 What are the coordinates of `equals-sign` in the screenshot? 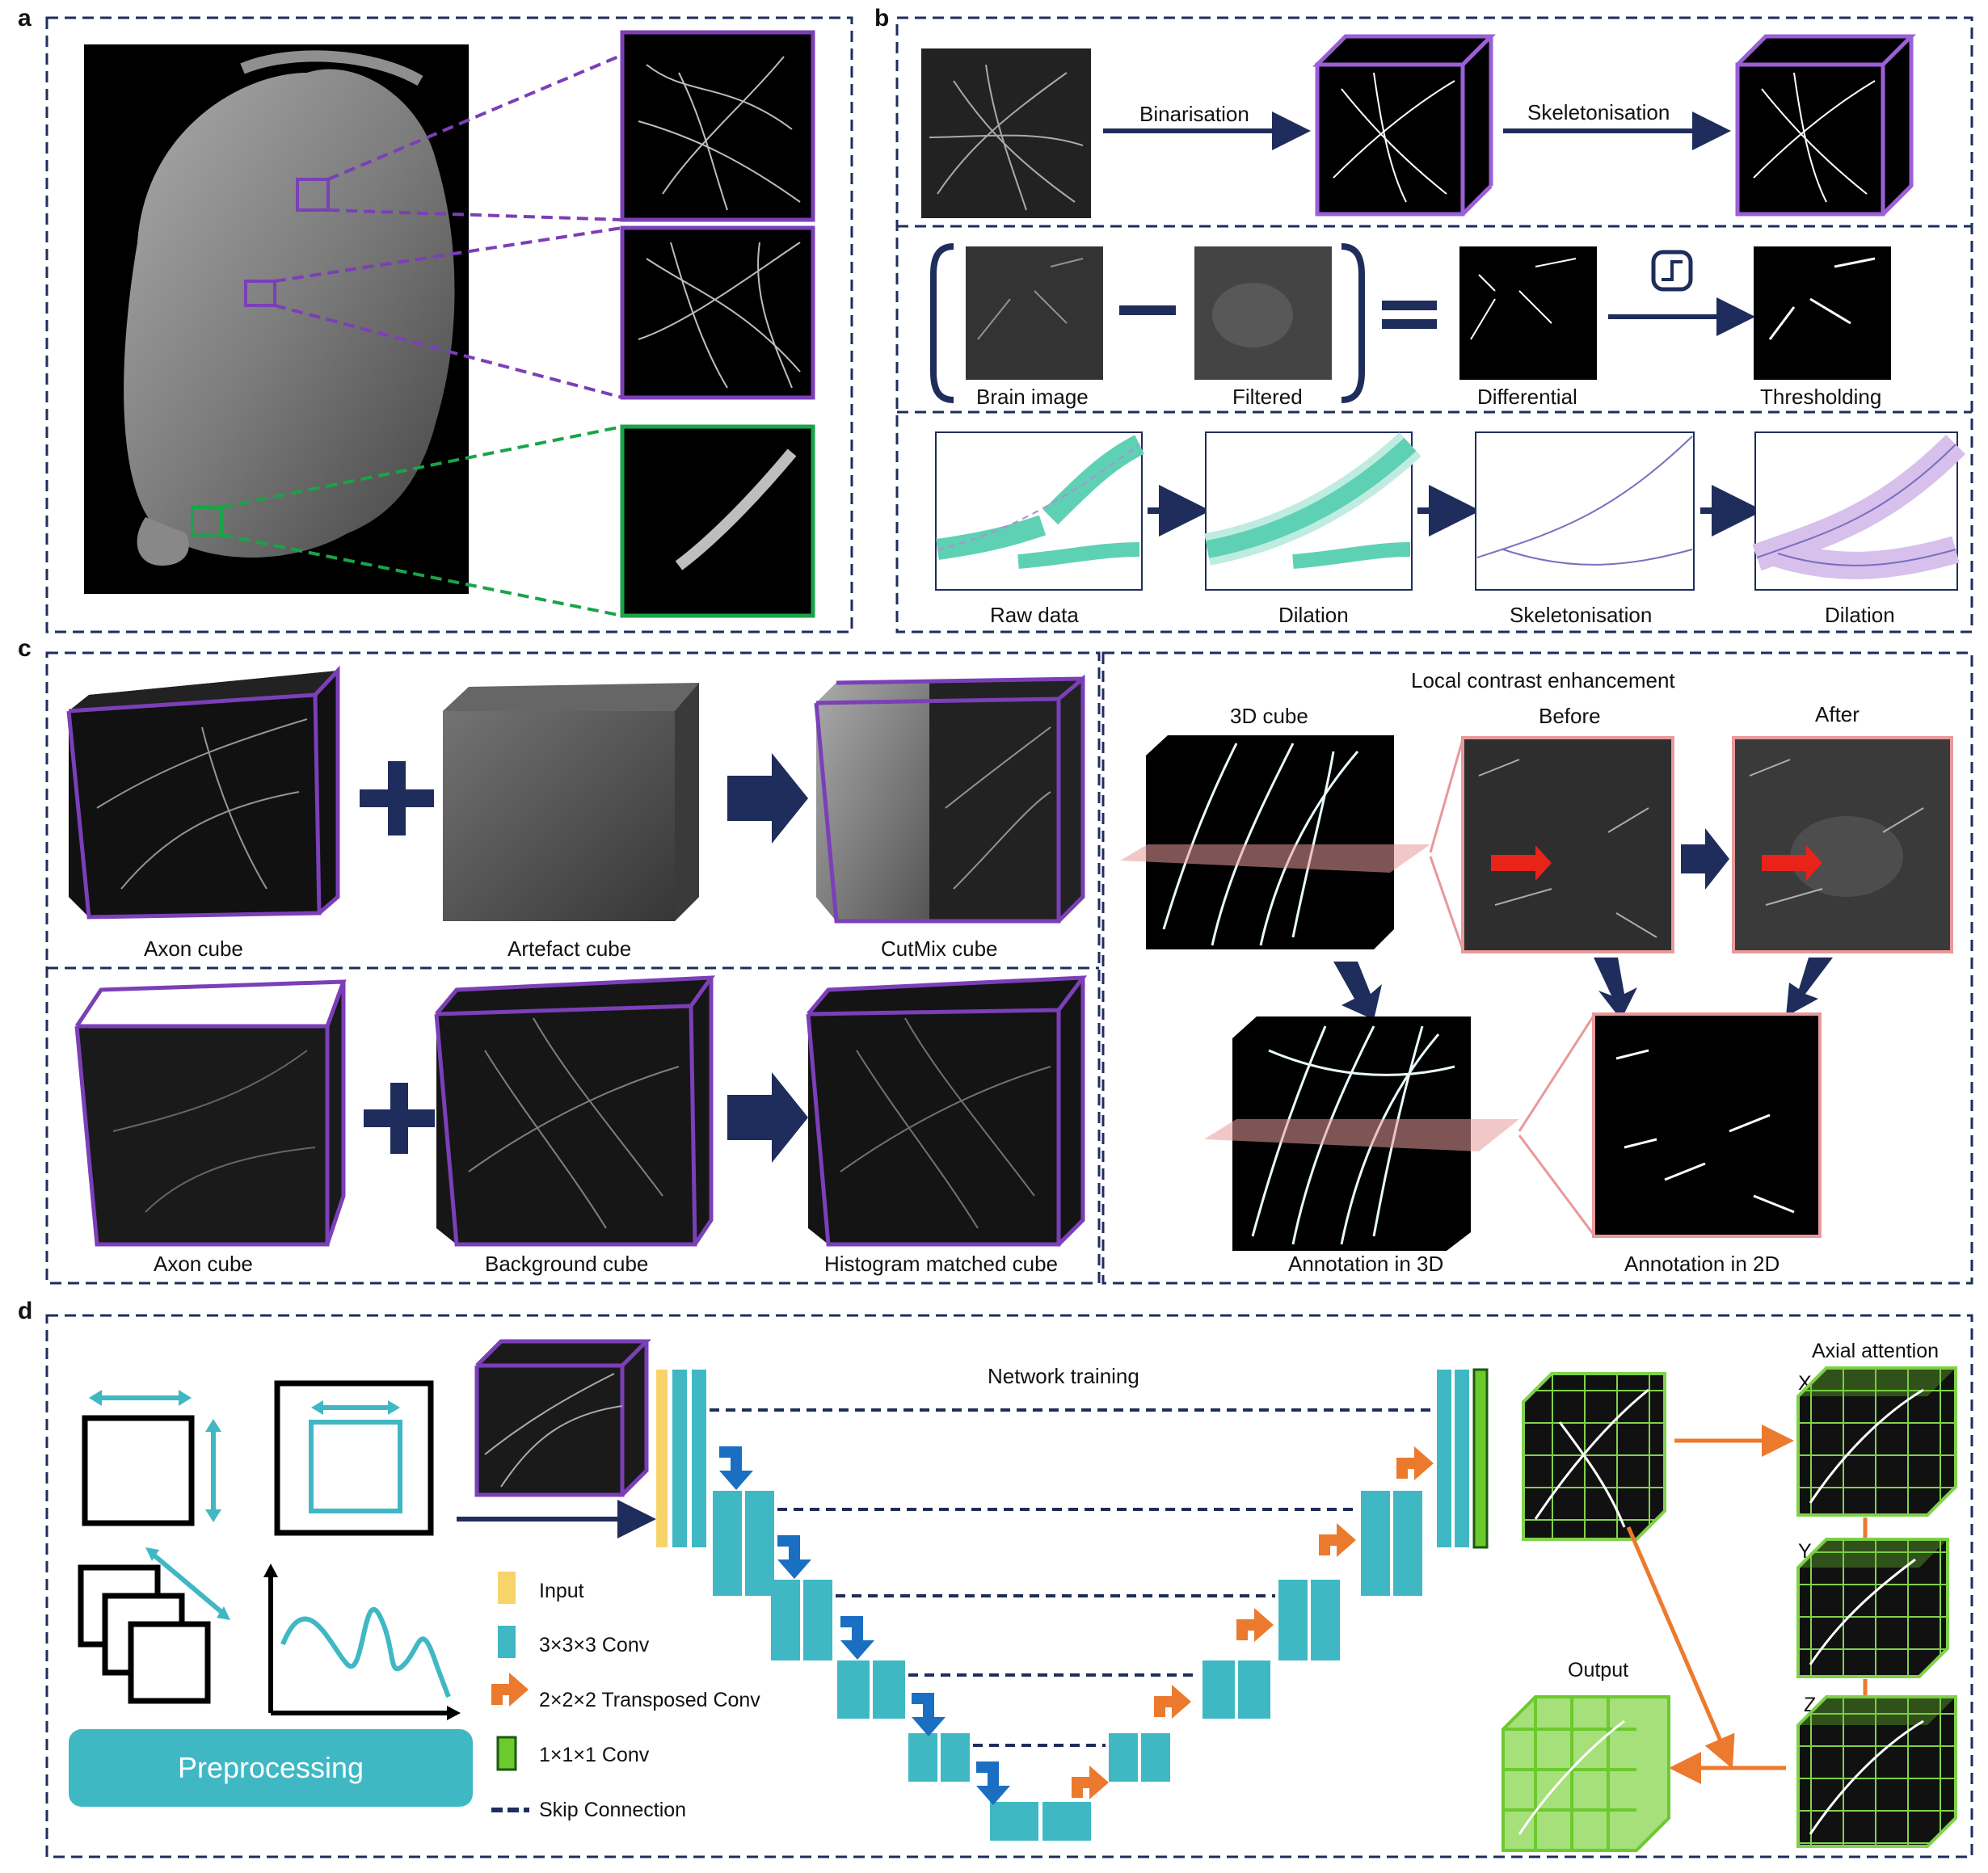 It's located at (1409, 315).